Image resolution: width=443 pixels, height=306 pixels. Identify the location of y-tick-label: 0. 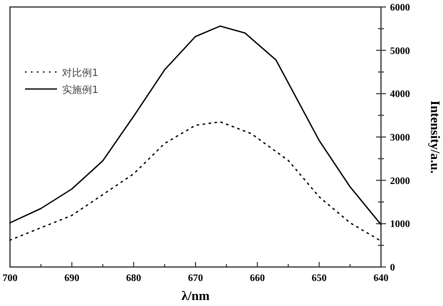
(392, 268).